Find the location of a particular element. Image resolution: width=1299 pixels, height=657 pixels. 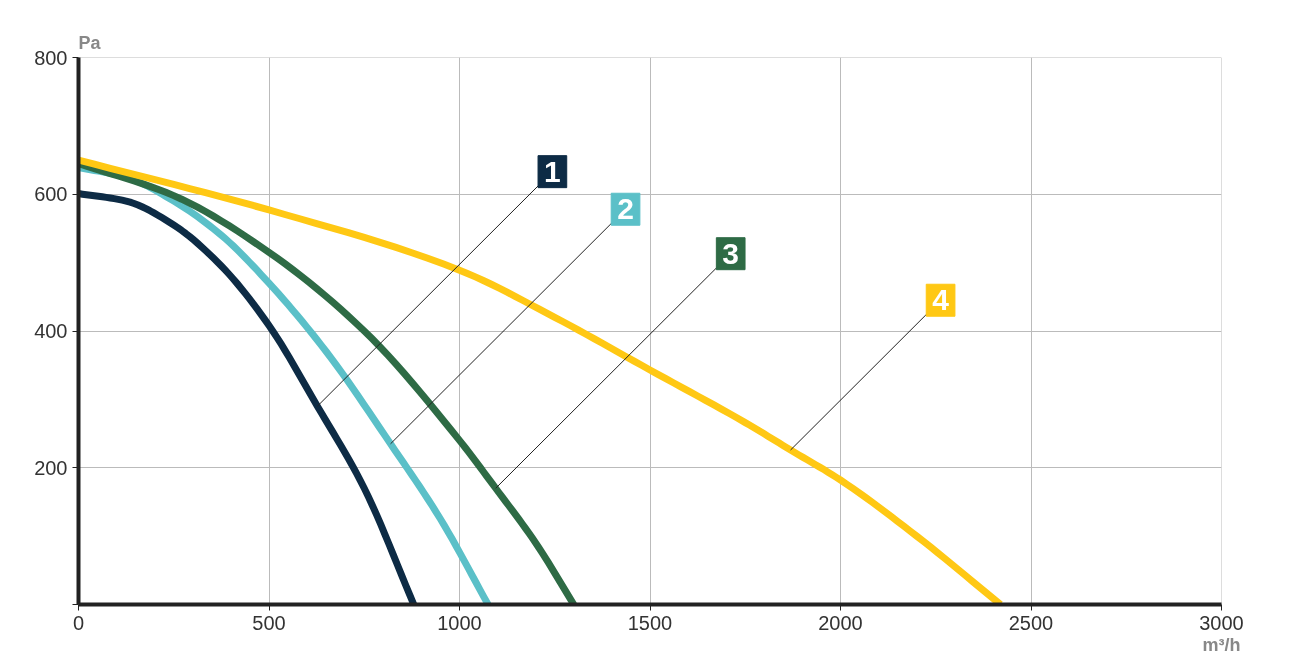

x-tick-label: 0 is located at coordinates (78, 622).